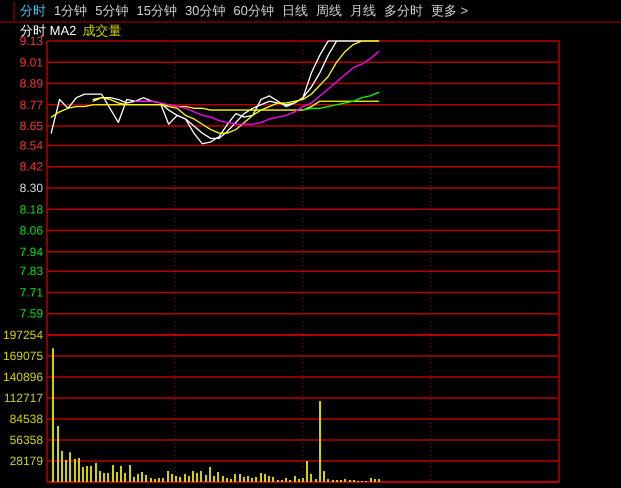  Describe the element at coordinates (32, 62) in the screenshot. I see `y-tick-label: 9.01` at that location.